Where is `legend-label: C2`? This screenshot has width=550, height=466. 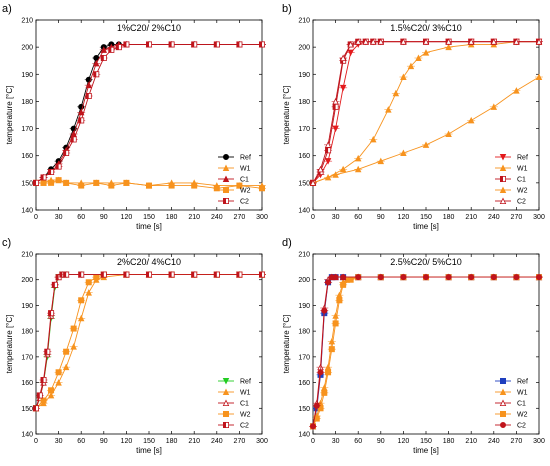
legend-label: C2 is located at coordinates (521, 426).